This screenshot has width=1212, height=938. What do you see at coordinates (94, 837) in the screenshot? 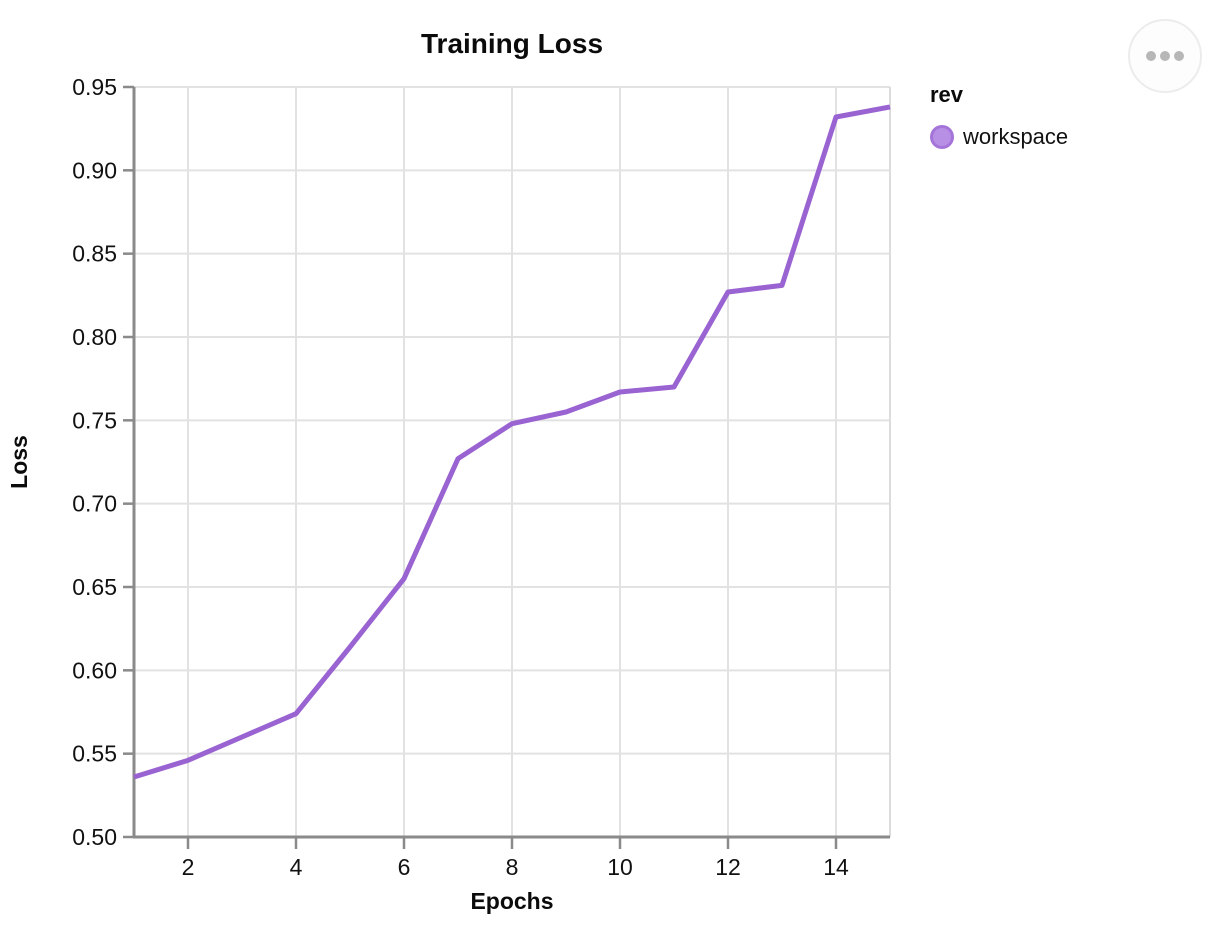
I see `y-tick-label: 0.50` at bounding box center [94, 837].